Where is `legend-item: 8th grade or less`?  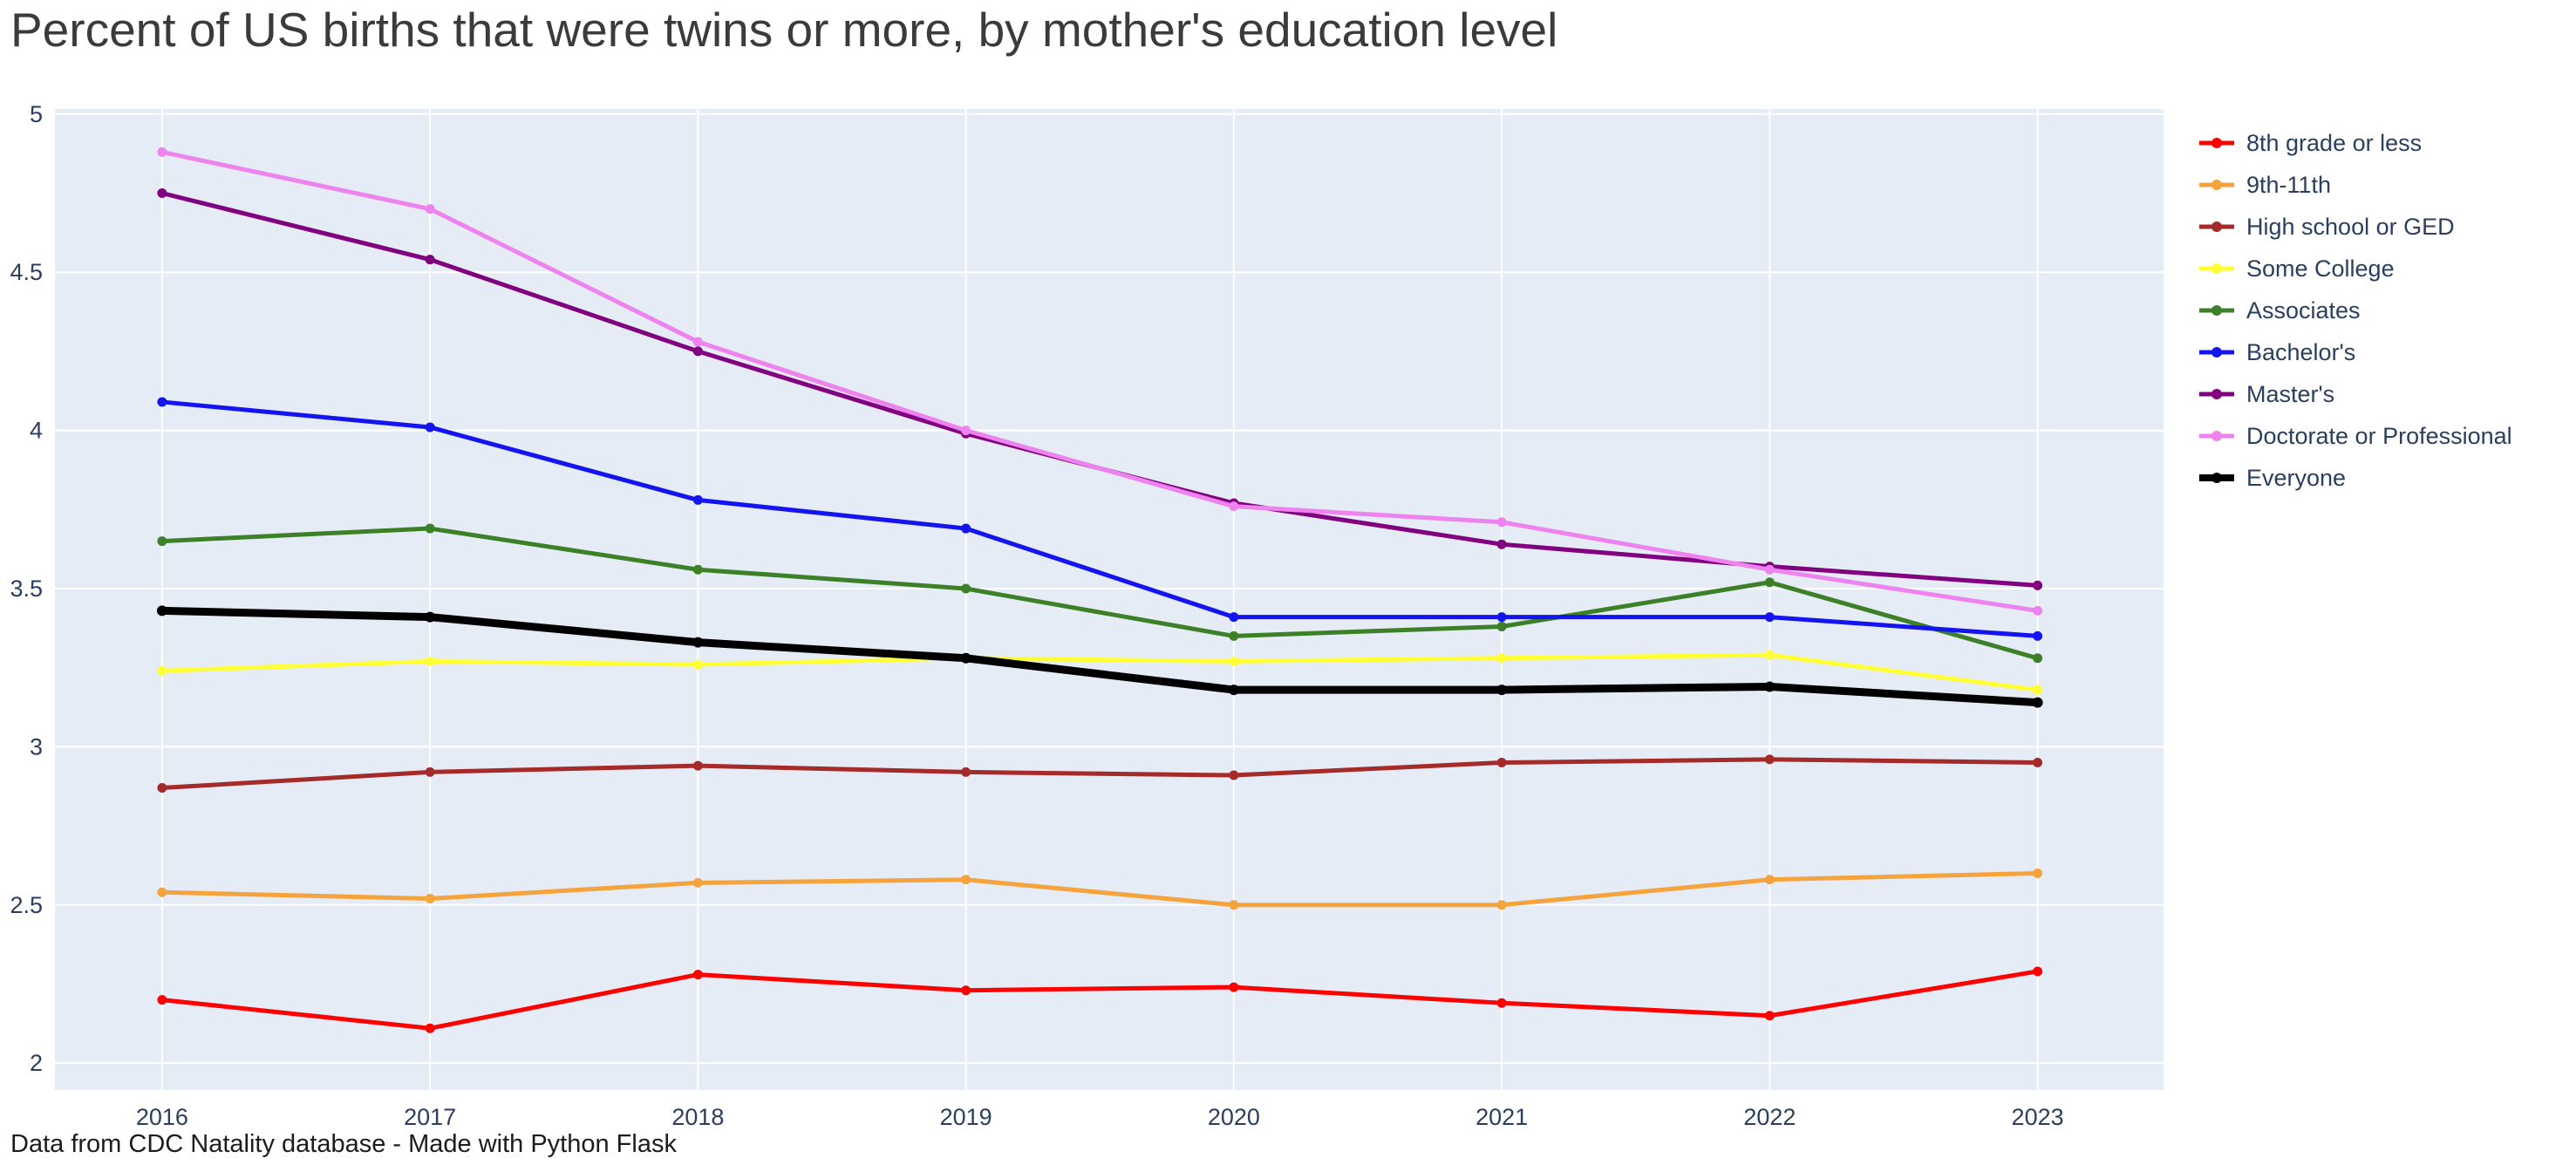
legend-item: 8th grade or less is located at coordinates (2355, 143).